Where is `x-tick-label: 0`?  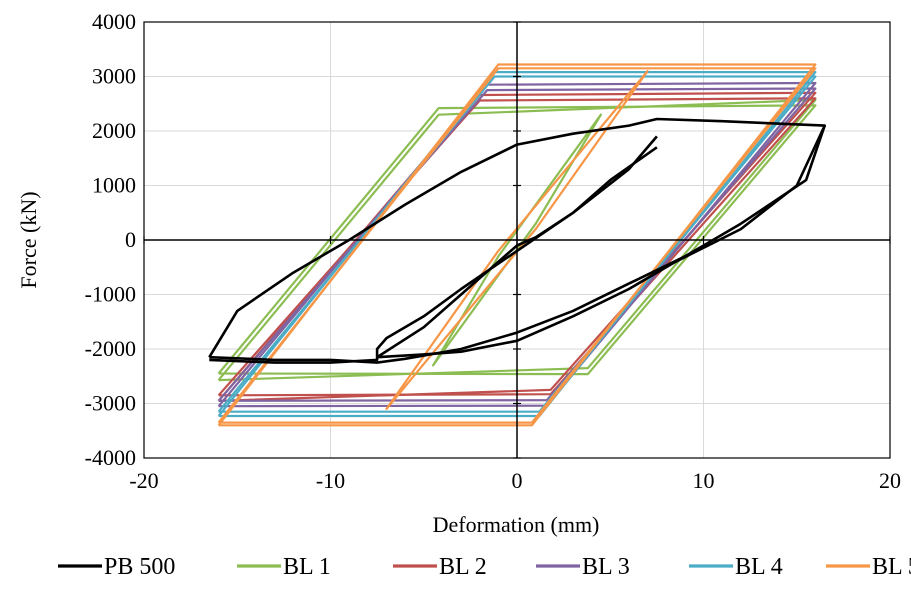
x-tick-label: 0 is located at coordinates (517, 480).